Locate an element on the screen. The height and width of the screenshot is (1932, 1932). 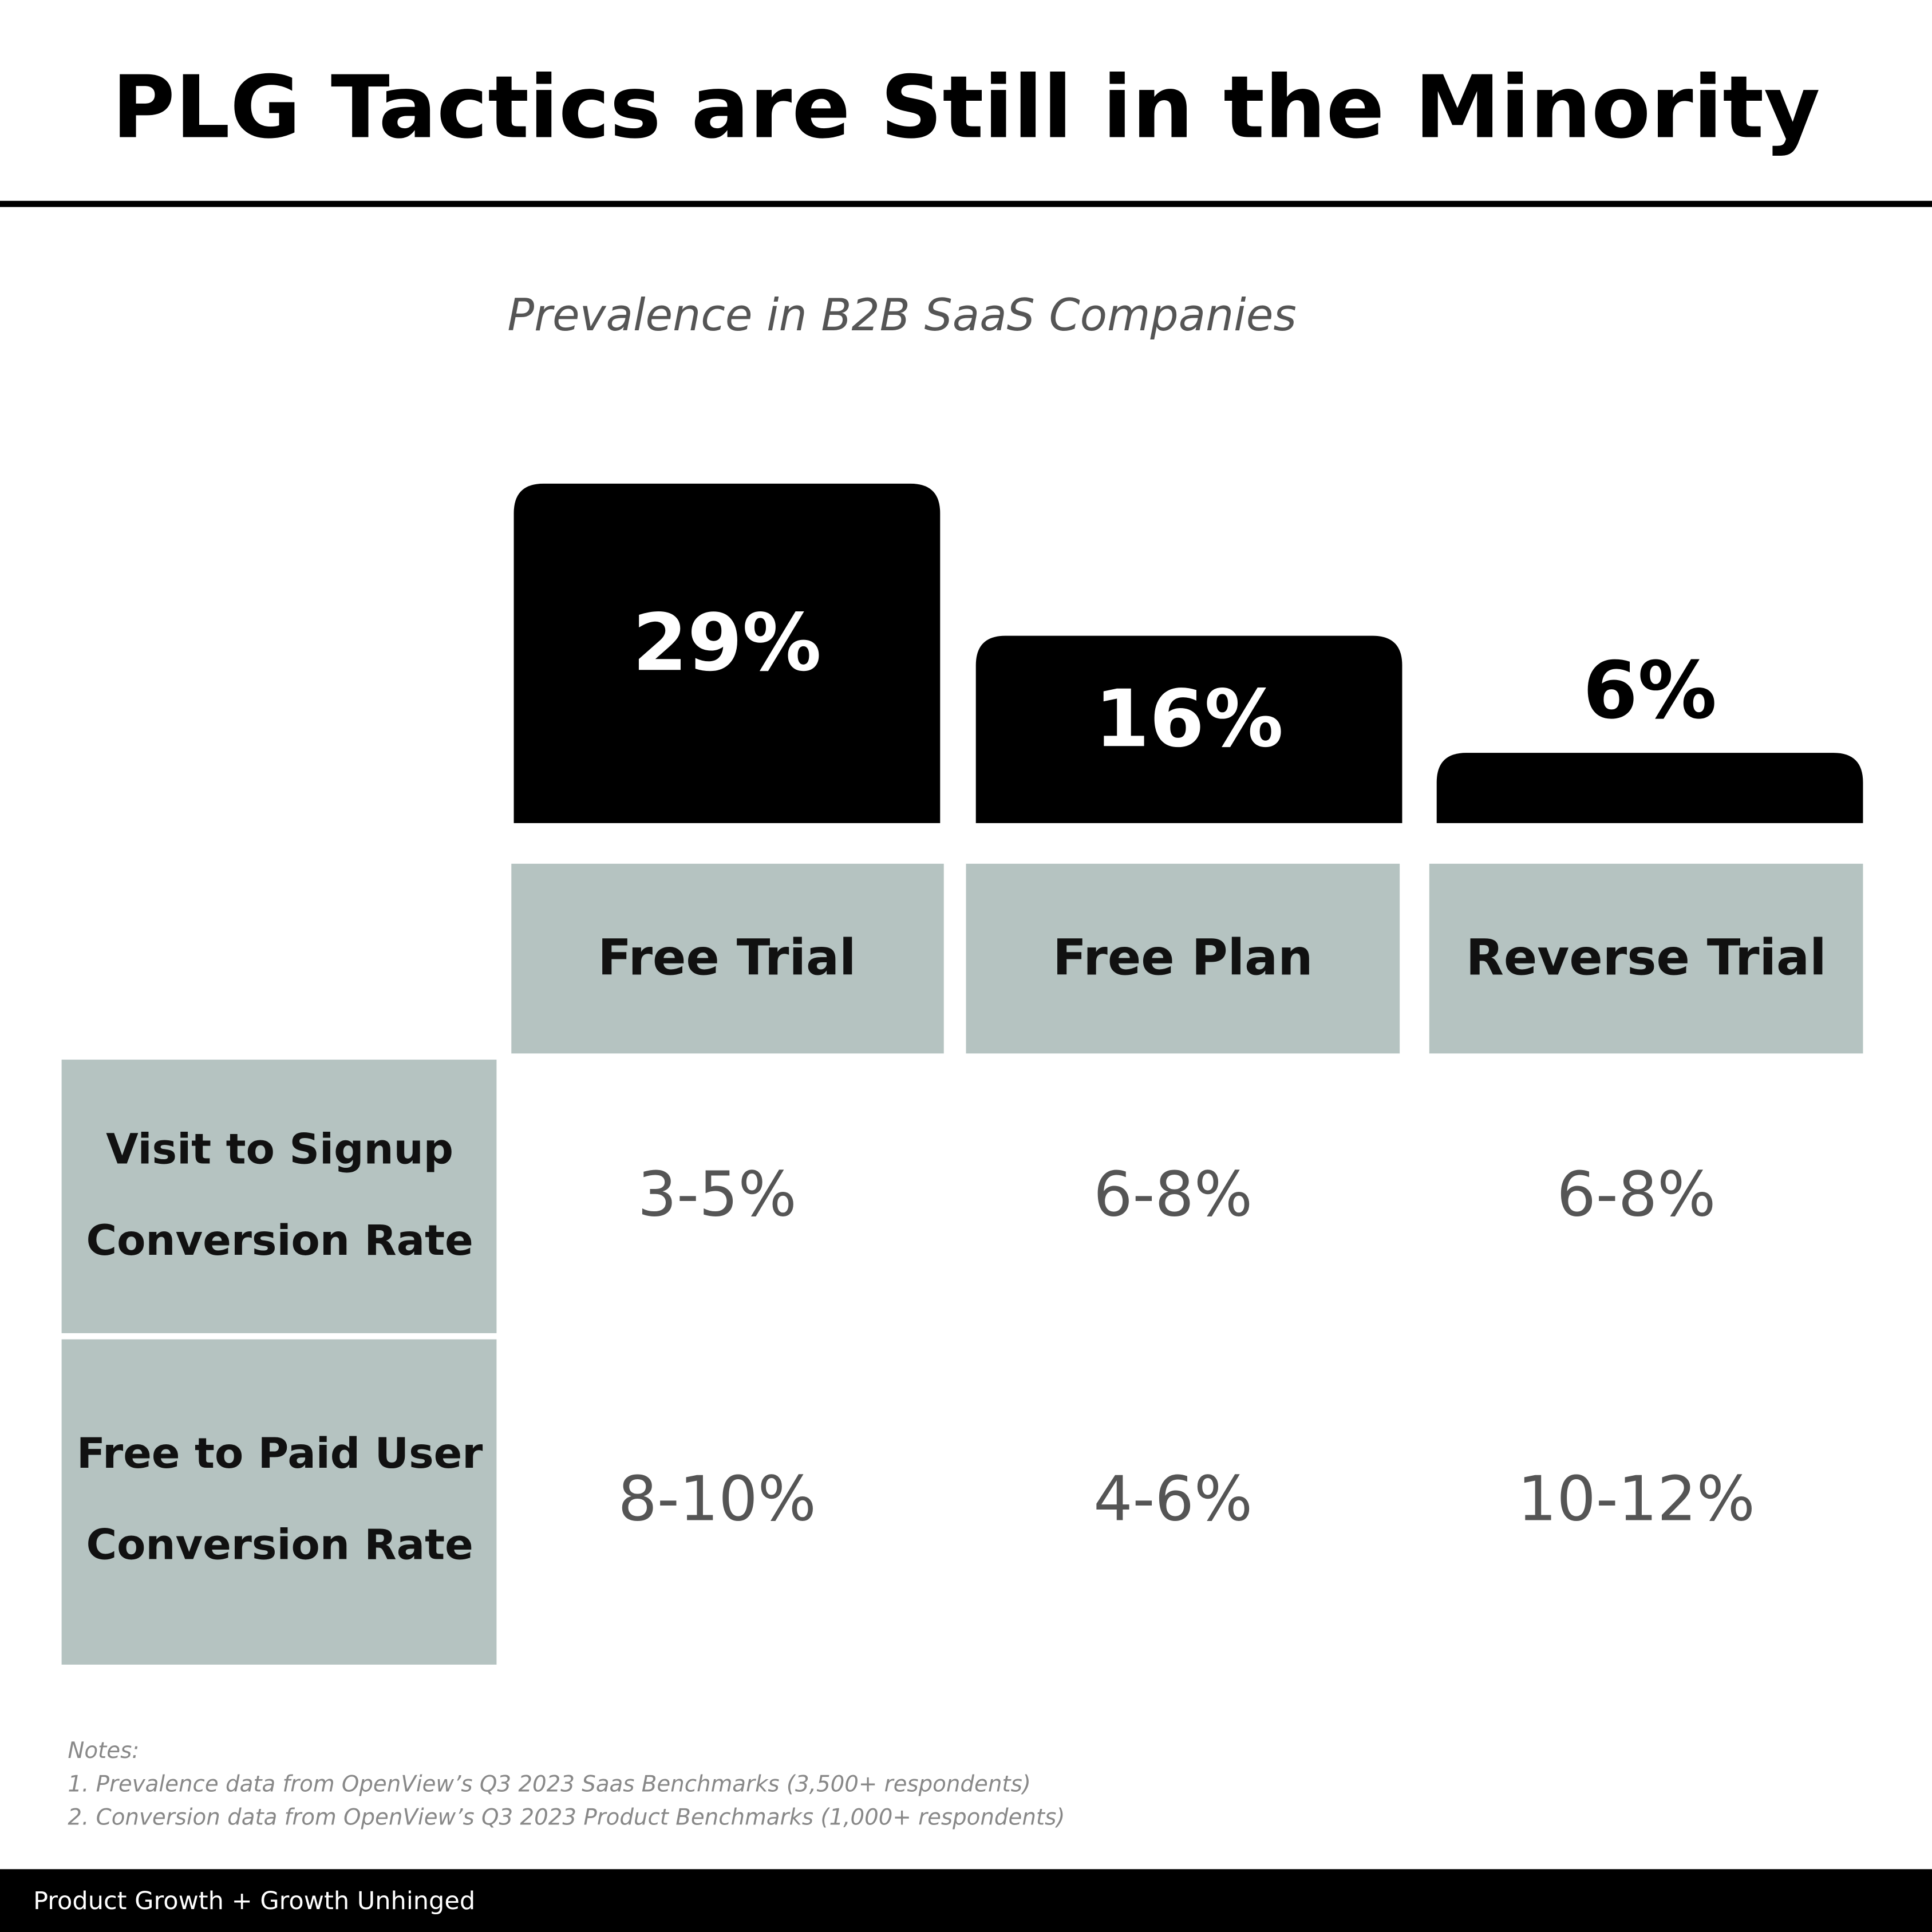
divider is located at coordinates (966, 203).